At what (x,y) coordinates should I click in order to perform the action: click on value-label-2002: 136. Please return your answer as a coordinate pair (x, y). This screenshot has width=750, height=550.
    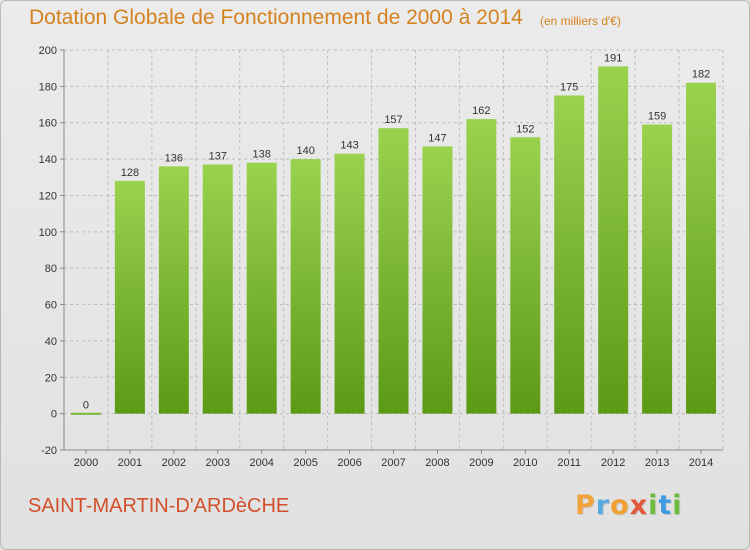
    Looking at the image, I should click on (174, 158).